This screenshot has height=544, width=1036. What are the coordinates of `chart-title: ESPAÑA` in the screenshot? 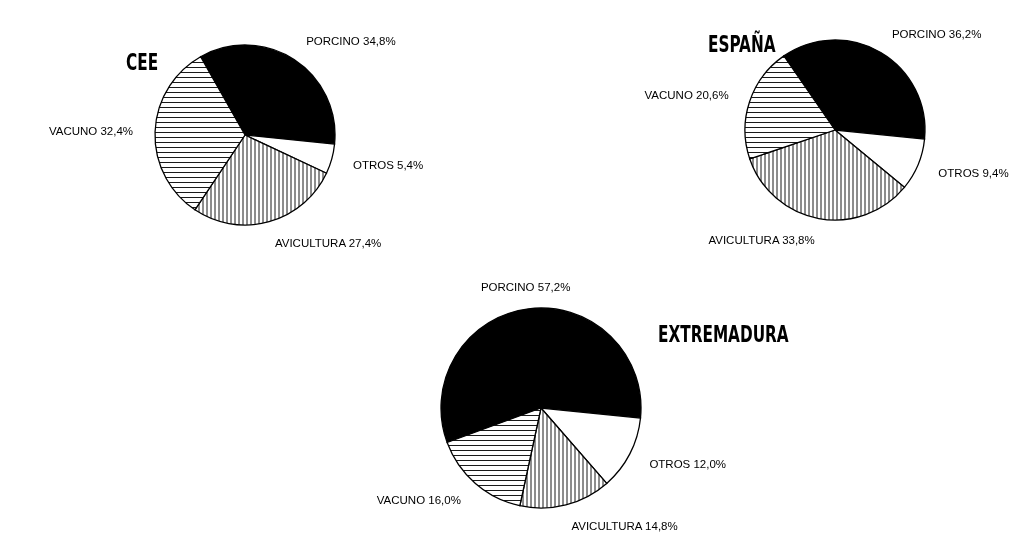 It's located at (742, 44).